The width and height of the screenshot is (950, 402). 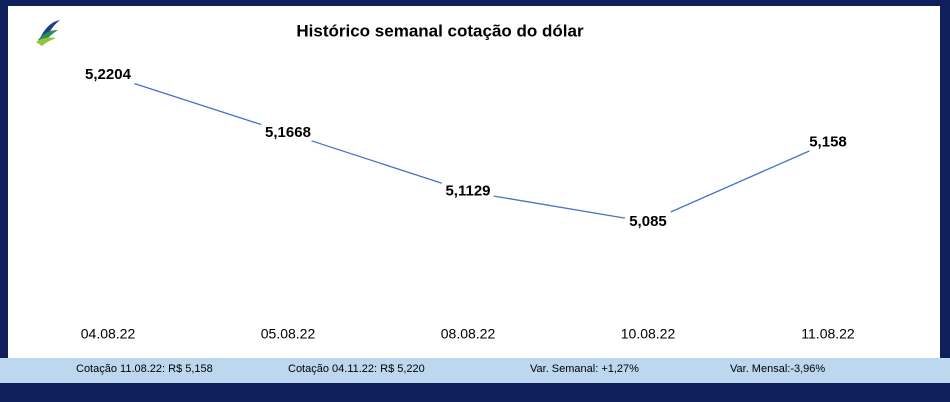 I want to click on logo, so click(x=48, y=33).